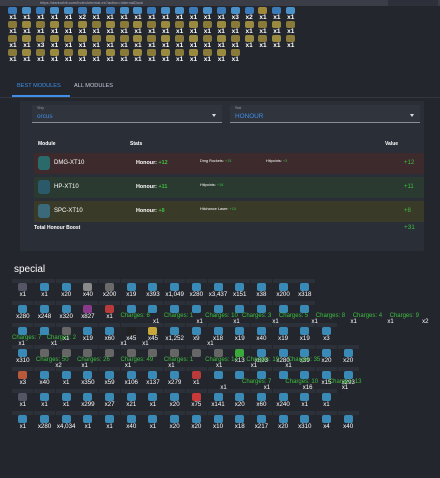 The height and width of the screenshot is (478, 440). Describe the element at coordinates (240, 356) in the screenshot. I see `special-item: x13` at that location.